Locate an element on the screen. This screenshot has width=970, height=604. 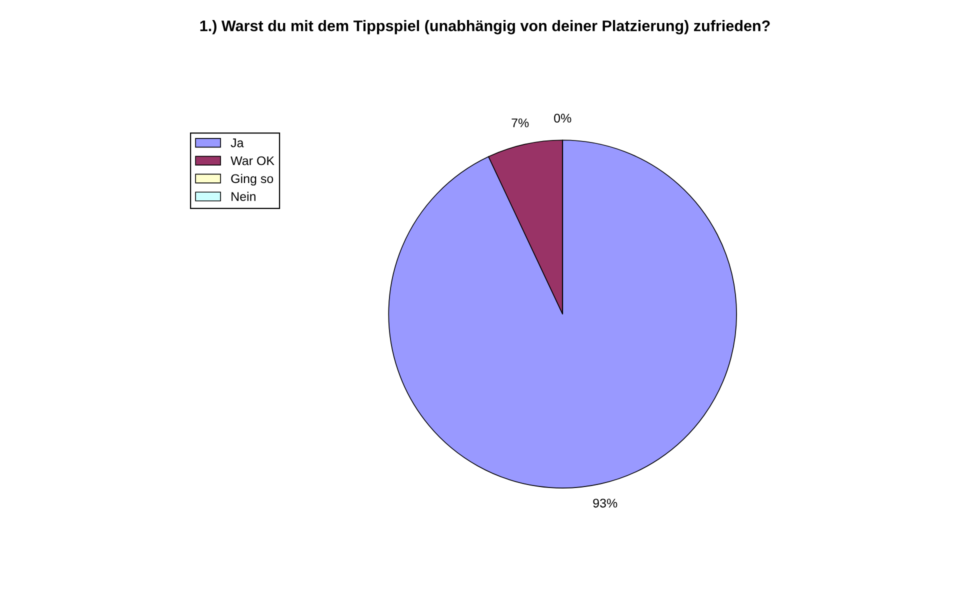
chart-title: 1.) Warst du mit dem Tippspiel (unabhängig von deiner Platzierung) zufrieden? is located at coordinates (485, 27).